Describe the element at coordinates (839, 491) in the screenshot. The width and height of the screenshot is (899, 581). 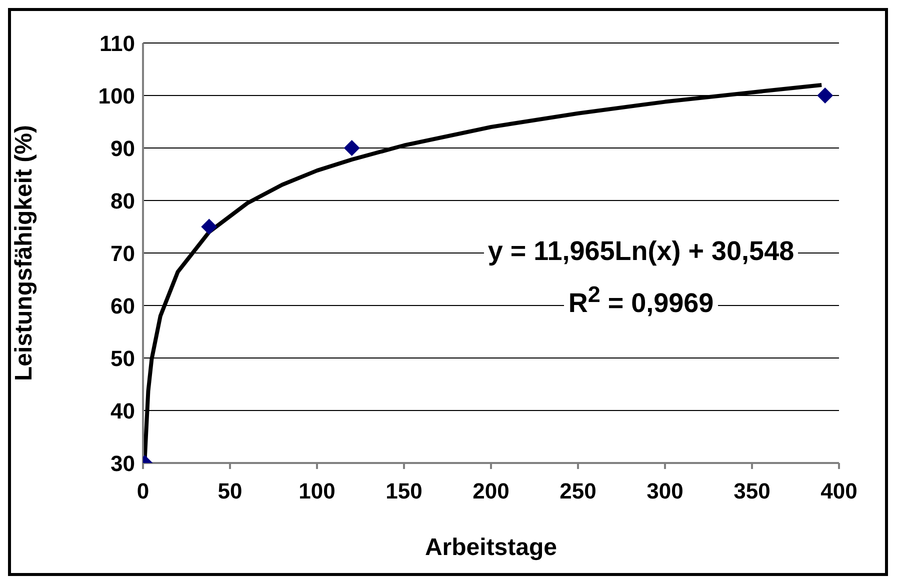
I see `x-tick-label: 400` at that location.